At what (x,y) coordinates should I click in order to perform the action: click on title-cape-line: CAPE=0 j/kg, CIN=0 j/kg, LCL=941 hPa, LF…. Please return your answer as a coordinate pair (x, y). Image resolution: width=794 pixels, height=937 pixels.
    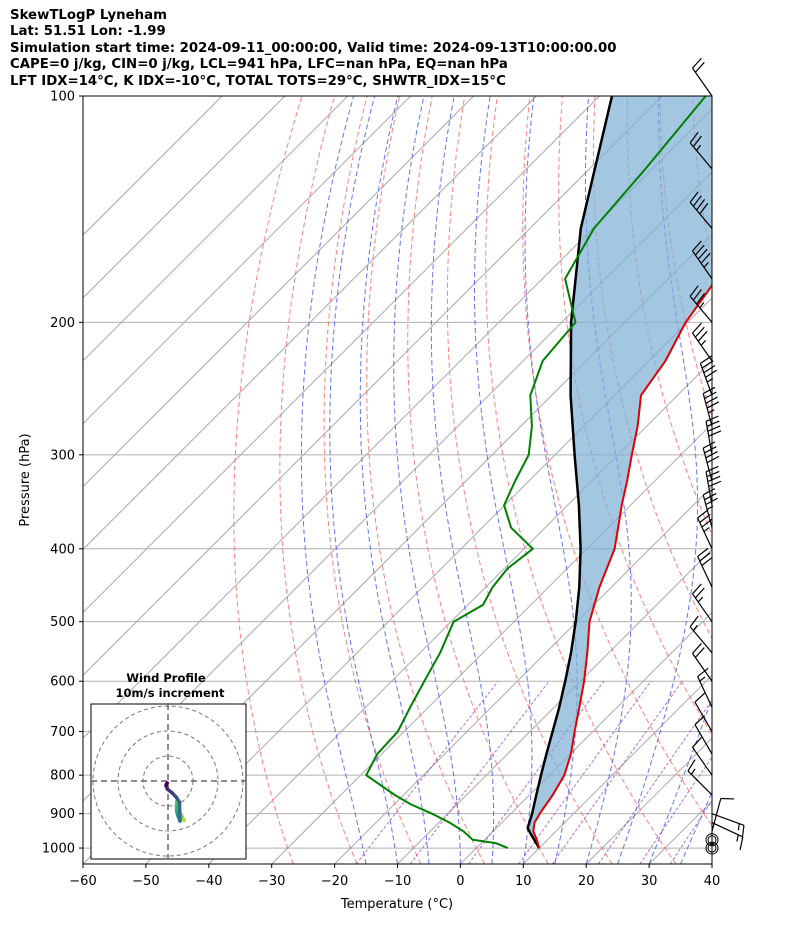
    Looking at the image, I should click on (259, 65).